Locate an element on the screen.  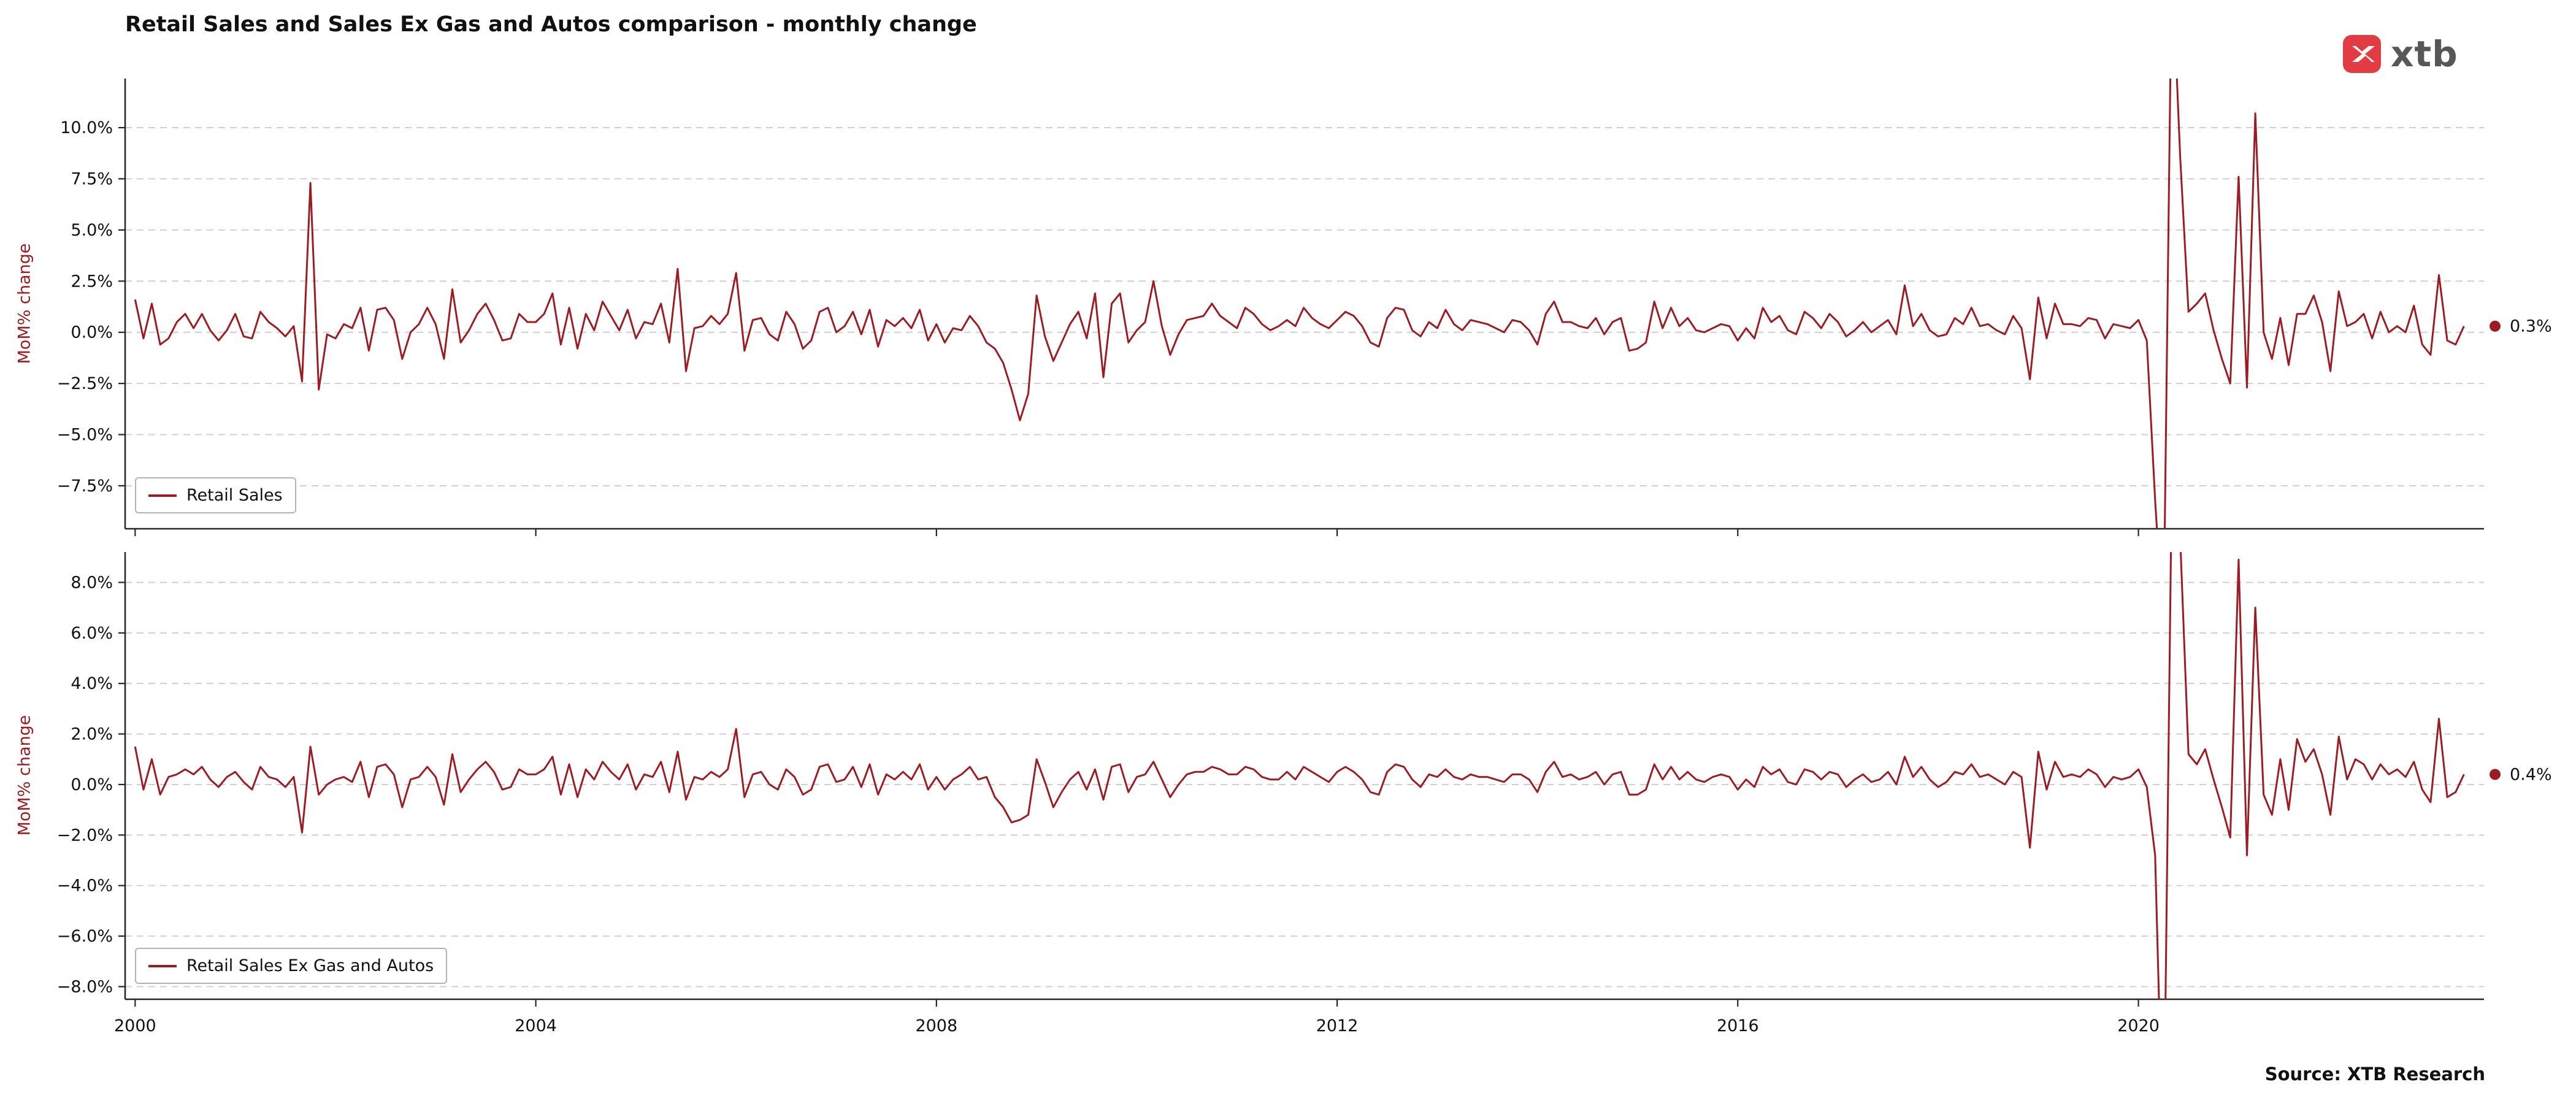
y-axis-label-bottom: MoM% change is located at coordinates (24, 775).